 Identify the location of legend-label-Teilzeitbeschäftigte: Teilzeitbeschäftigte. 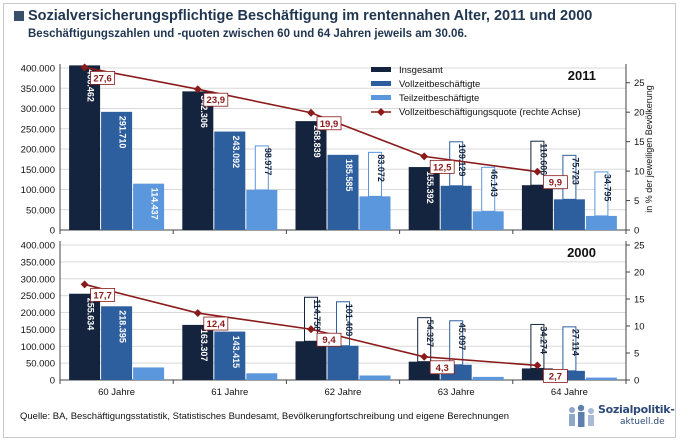
(439, 98).